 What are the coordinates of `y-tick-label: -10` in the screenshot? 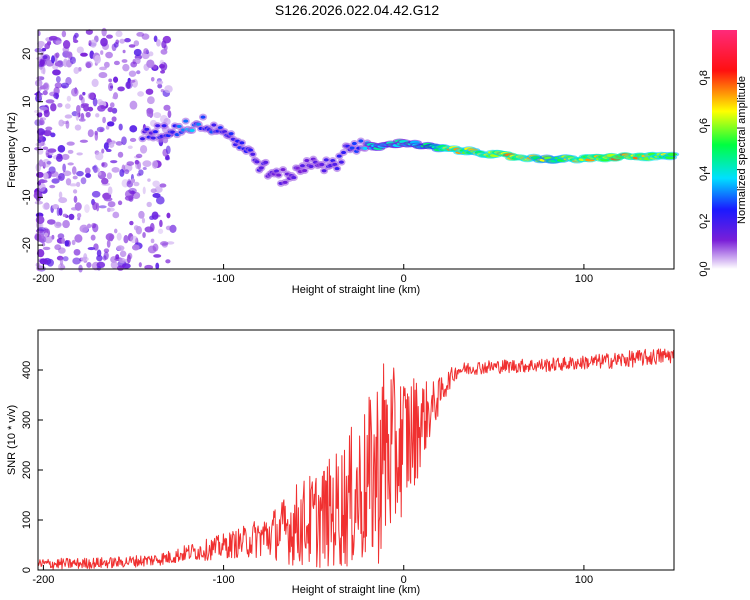 It's located at (27, 197).